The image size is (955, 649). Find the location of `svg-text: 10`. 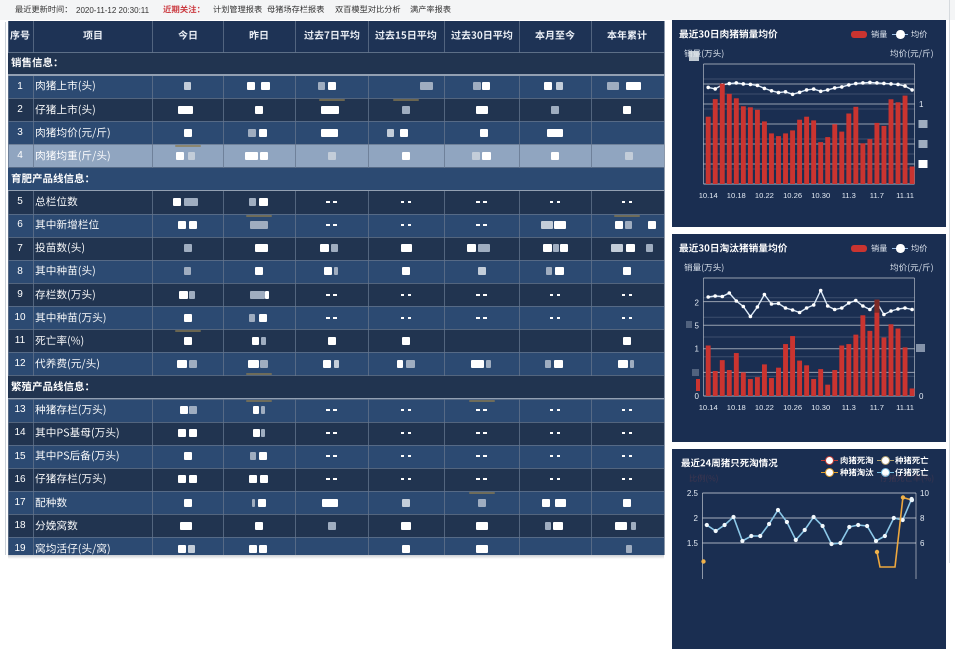

svg-text: 10 is located at coordinates (924, 493).